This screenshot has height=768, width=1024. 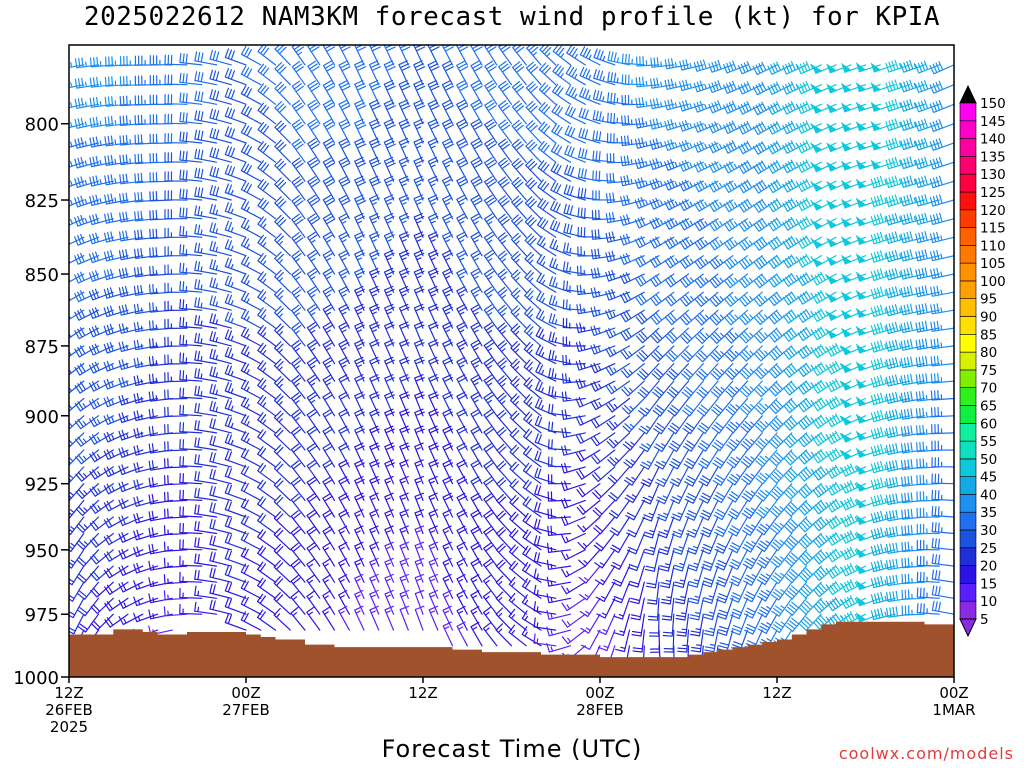 What do you see at coordinates (968, 361) in the screenshot?
I see `colorbar-swatch` at bounding box center [968, 361].